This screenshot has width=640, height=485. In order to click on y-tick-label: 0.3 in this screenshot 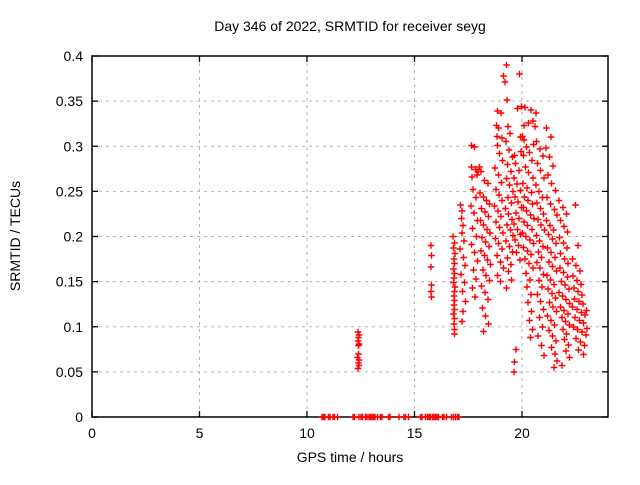, I will do `click(74, 146)`.